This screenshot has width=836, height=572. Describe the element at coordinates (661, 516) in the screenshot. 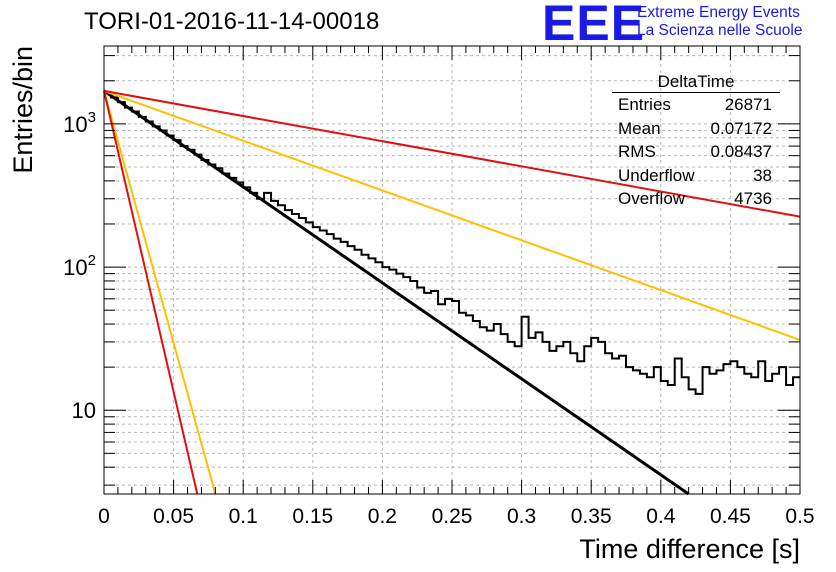

I see `x-tick-label: 0.4` at that location.